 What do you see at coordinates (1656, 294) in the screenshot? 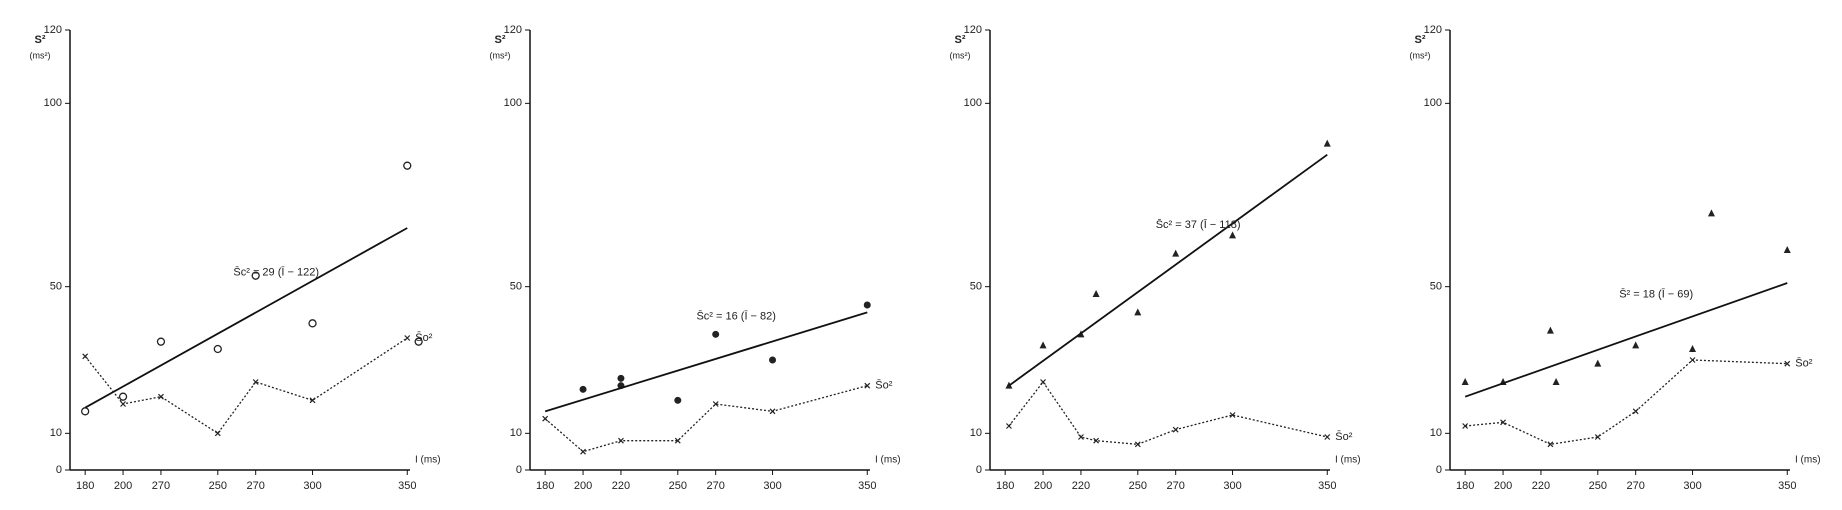
I see `fit-equation: S̄² = 18 (Ī − 69)` at bounding box center [1656, 294].